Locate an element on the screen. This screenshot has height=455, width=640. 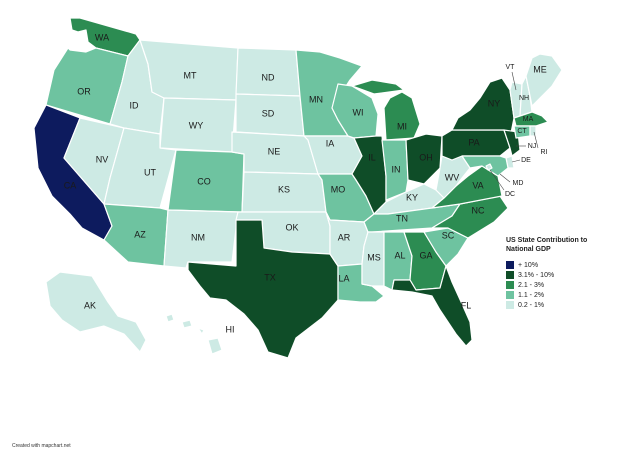
label-mt: MT is located at coordinates (190, 75).